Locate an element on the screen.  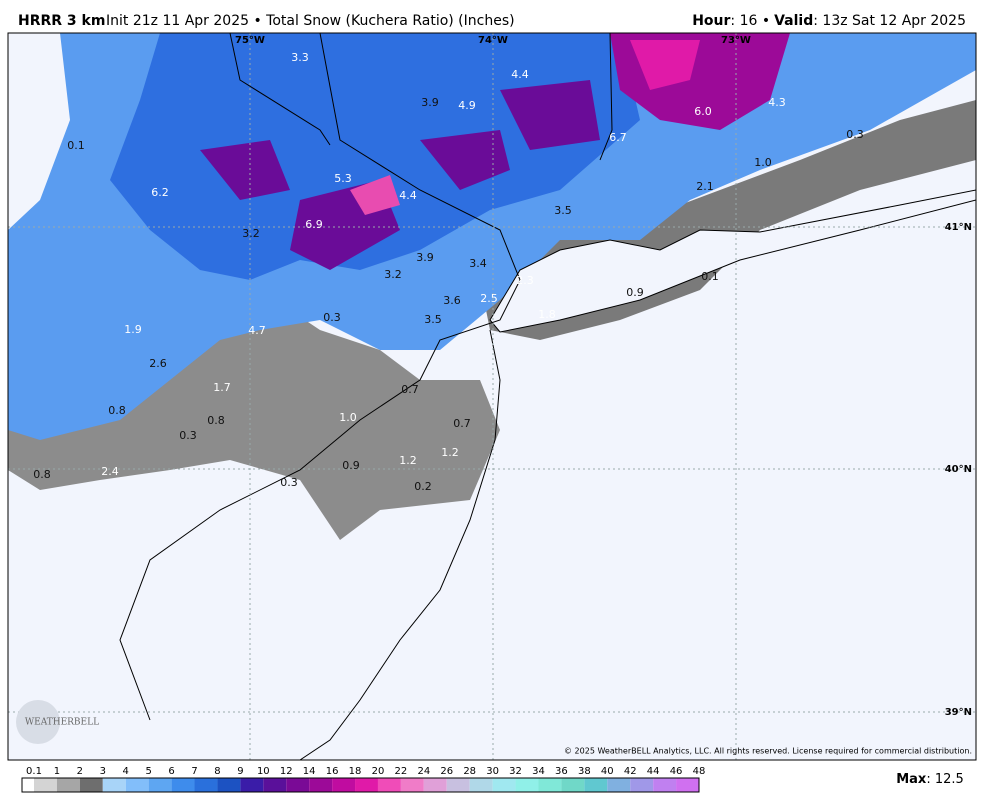
legend-tick: 10 is located at coordinates (263, 771).